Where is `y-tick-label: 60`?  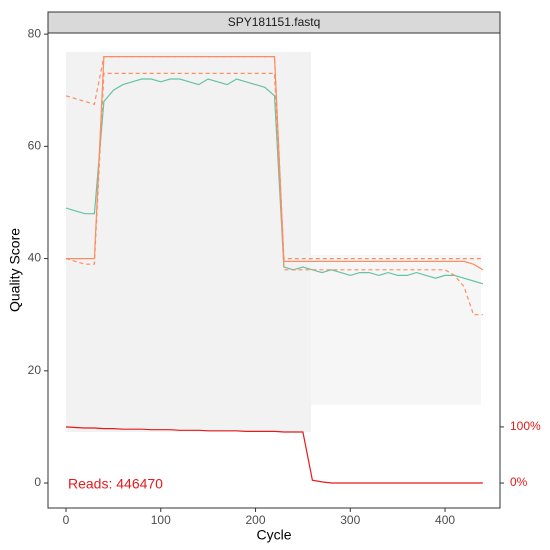
y-tick-label: 60 is located at coordinates (35, 146).